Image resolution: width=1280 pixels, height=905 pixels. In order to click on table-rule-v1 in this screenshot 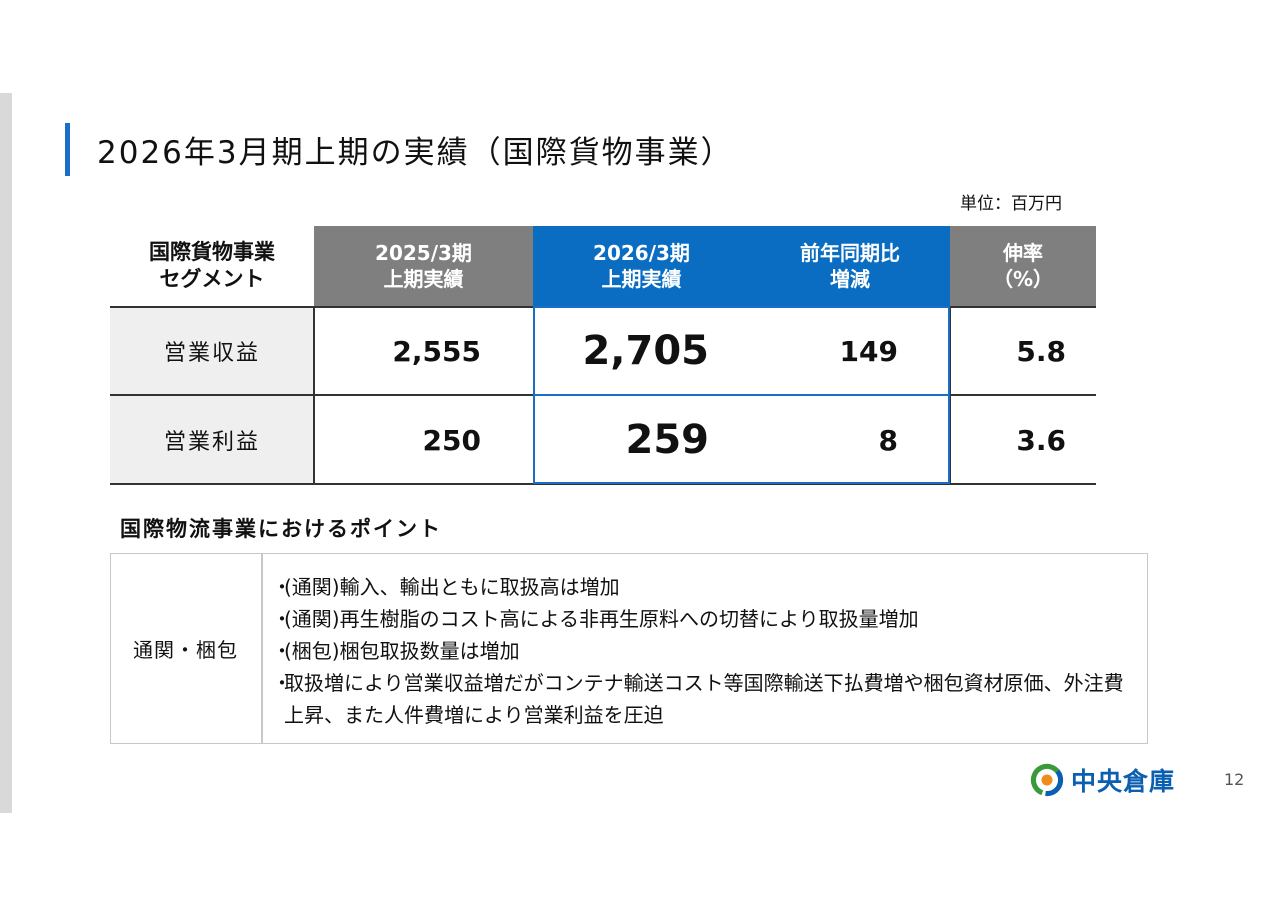, I will do `click(314, 395)`.